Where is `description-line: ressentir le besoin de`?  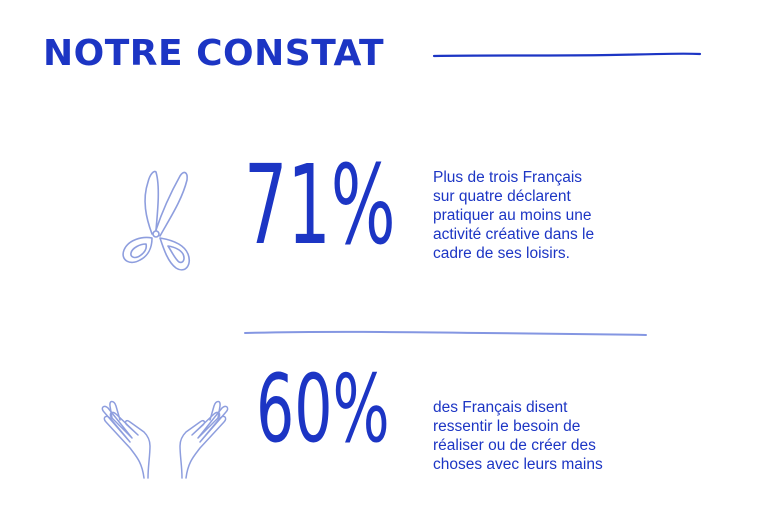
description-line: ressentir le besoin de is located at coordinates (507, 426).